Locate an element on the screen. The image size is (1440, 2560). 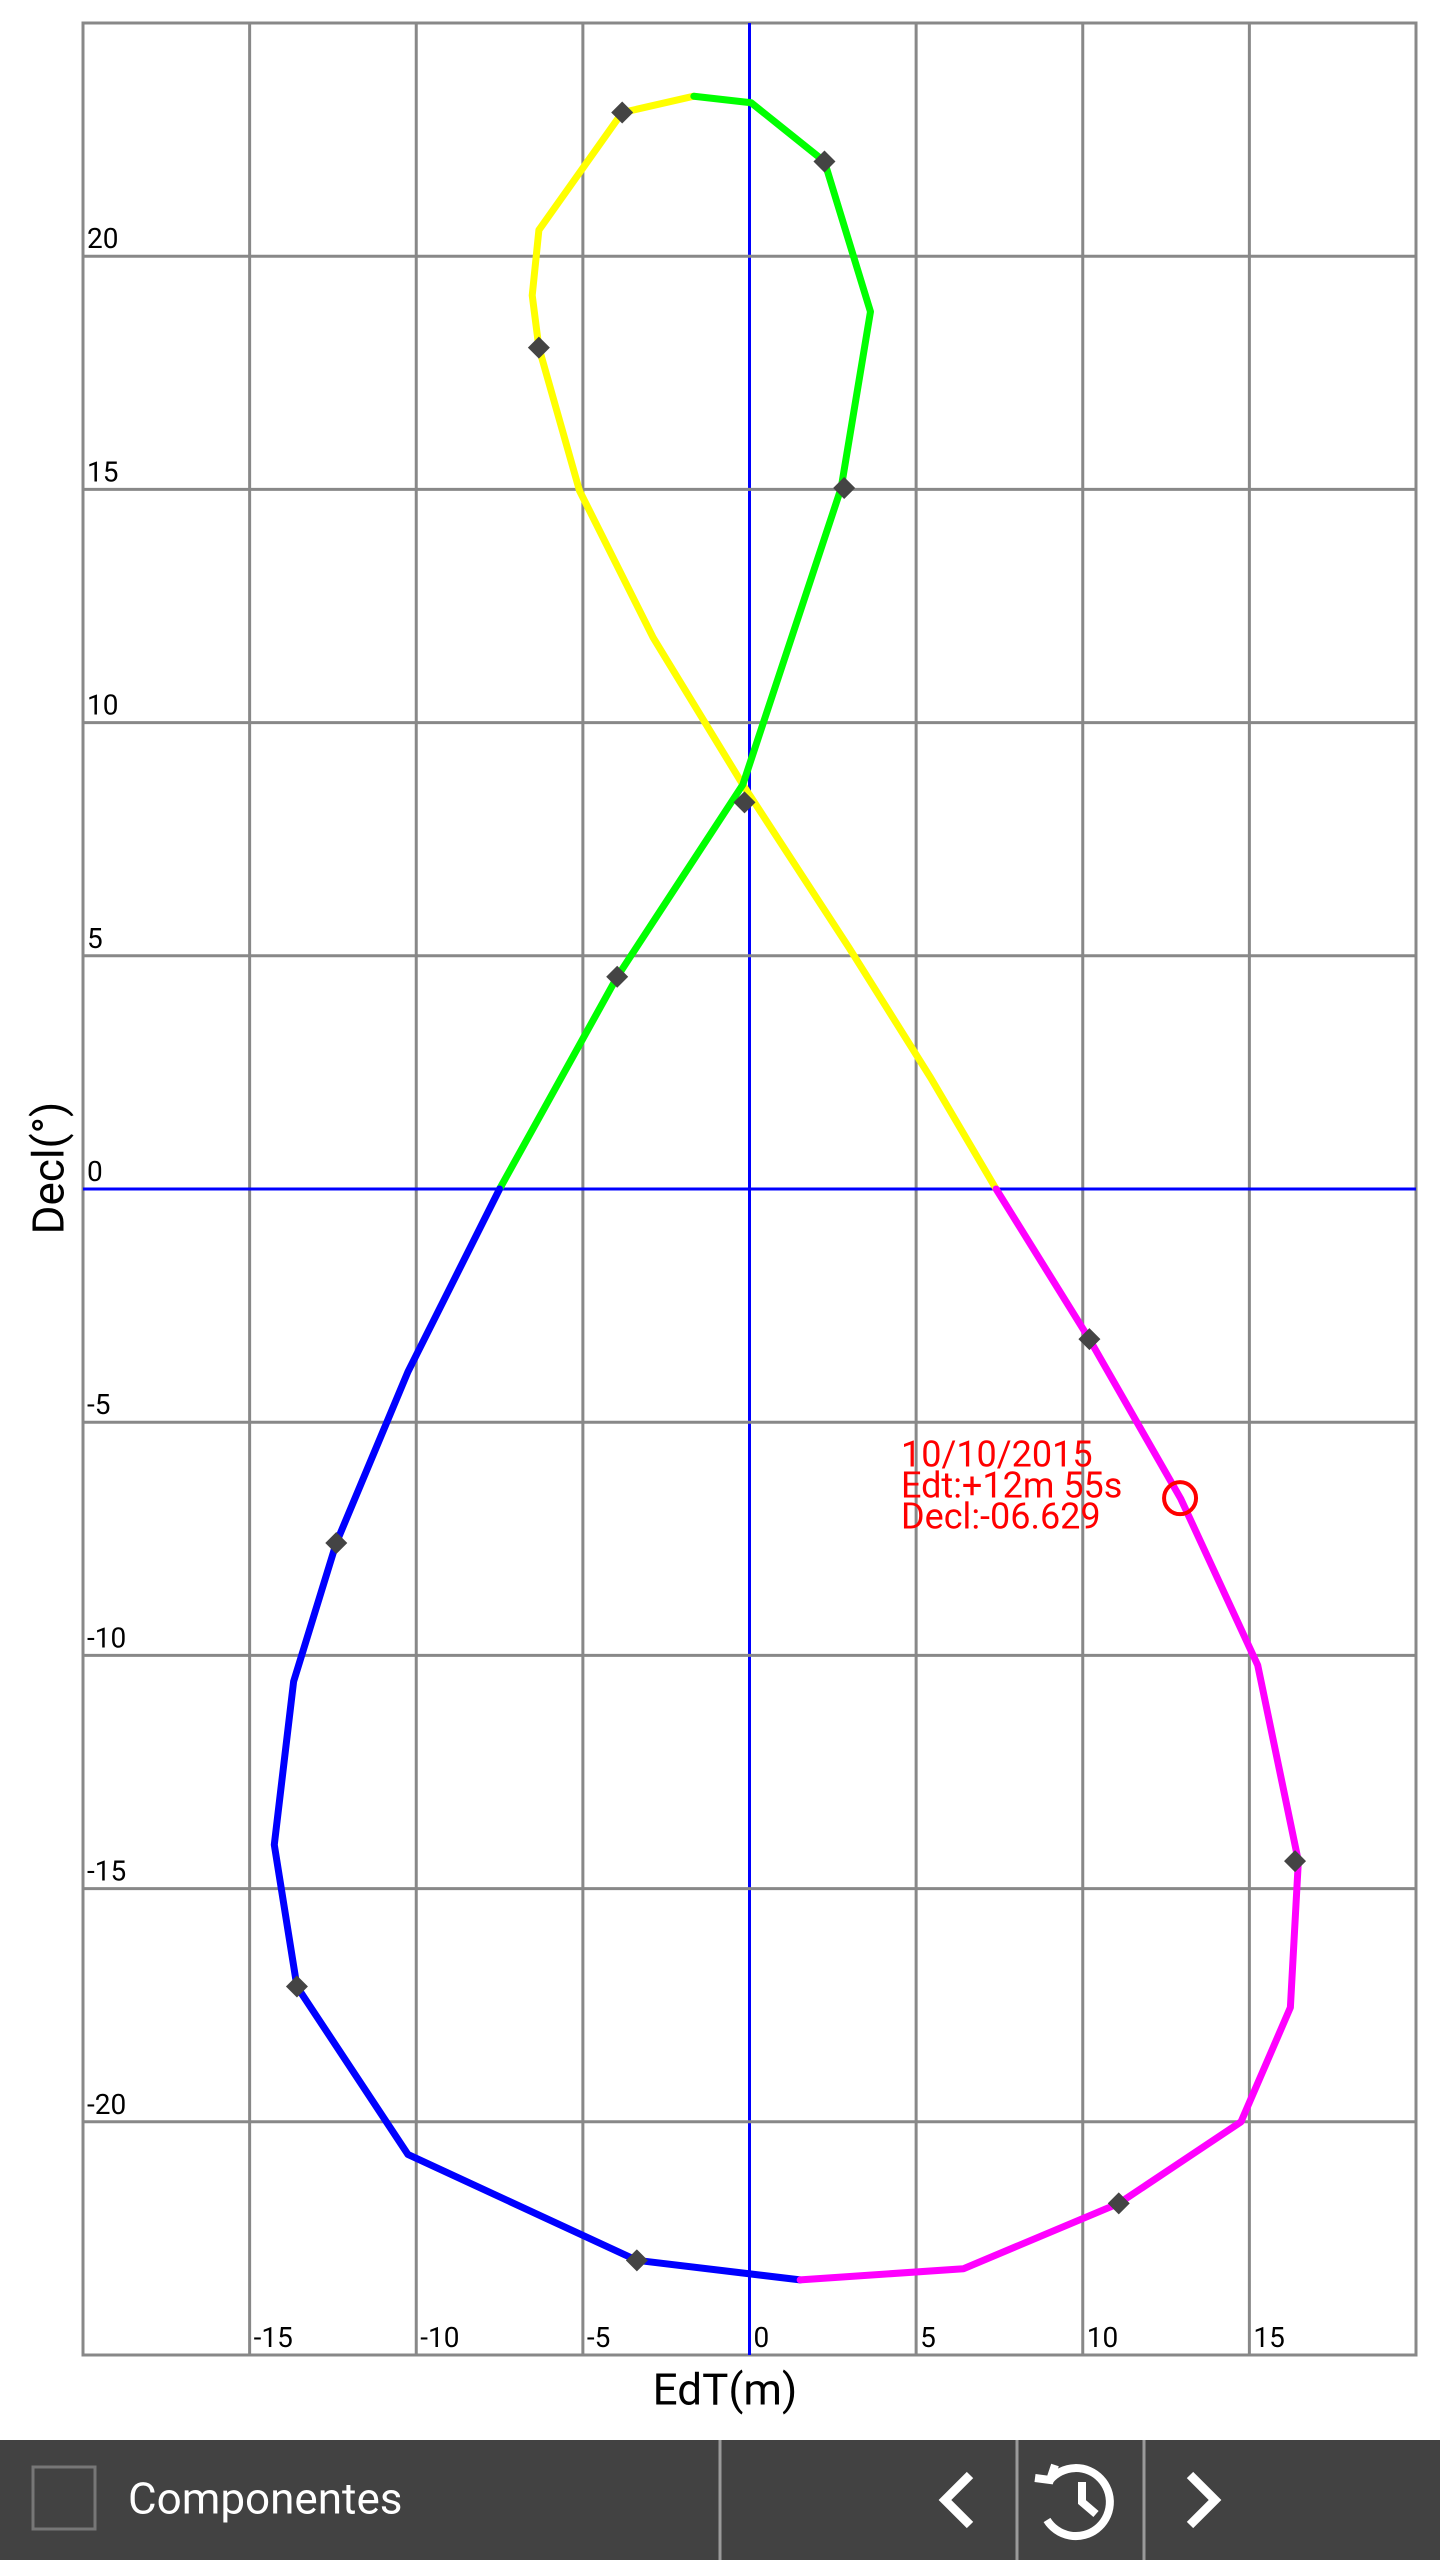
y-tick-label: 20 is located at coordinates (102, 238).